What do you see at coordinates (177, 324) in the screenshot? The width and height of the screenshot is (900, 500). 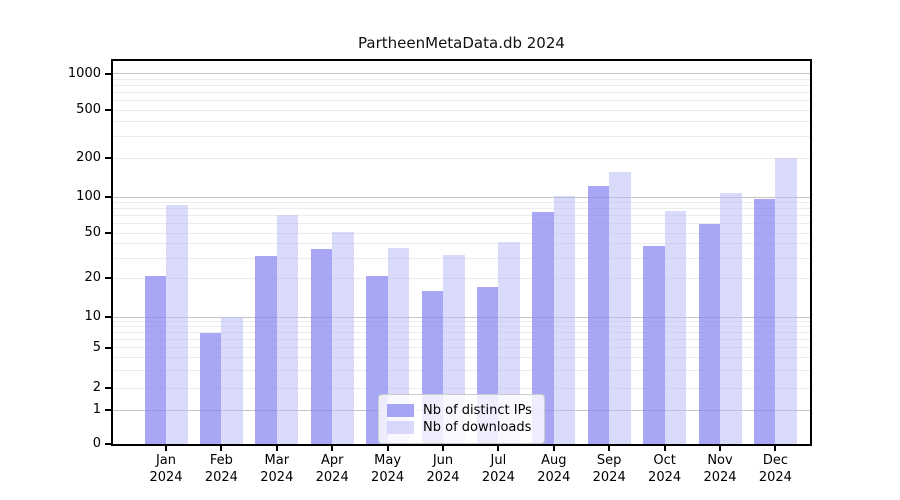 I see `bar-downloads-jan` at bounding box center [177, 324].